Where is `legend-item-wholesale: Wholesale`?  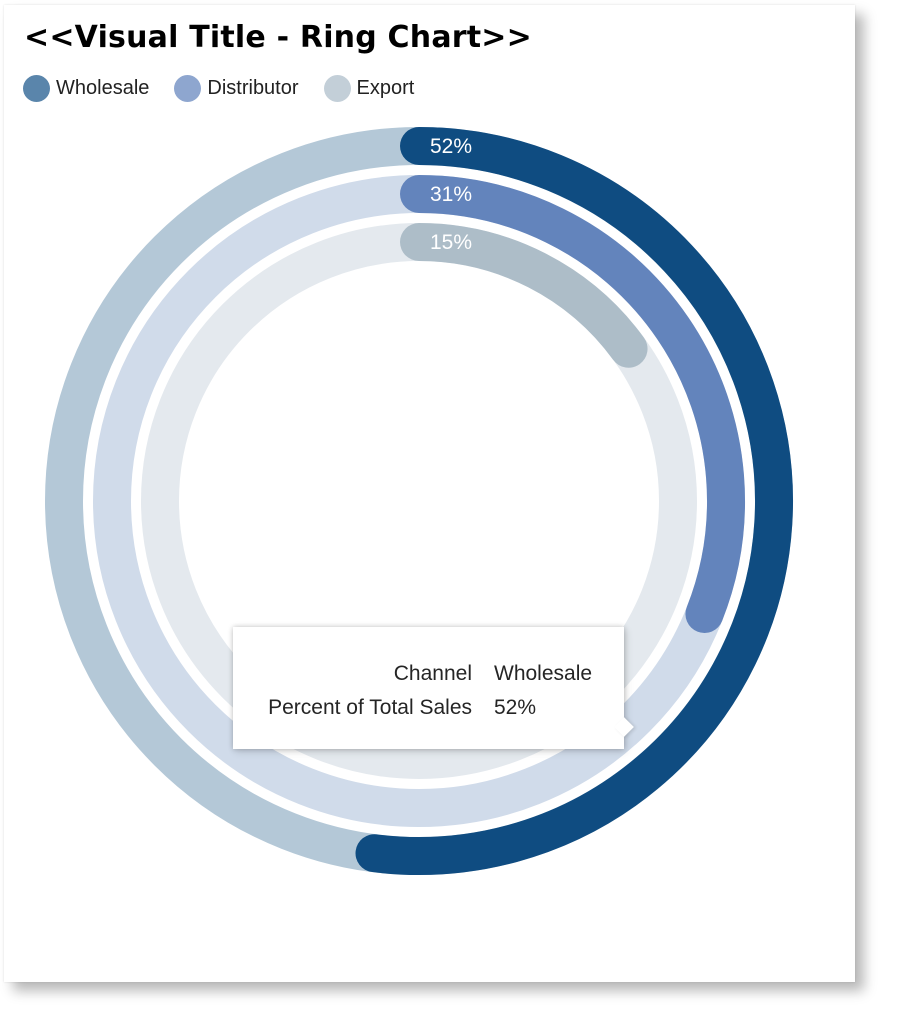 legend-item-wholesale: Wholesale is located at coordinates (86, 88).